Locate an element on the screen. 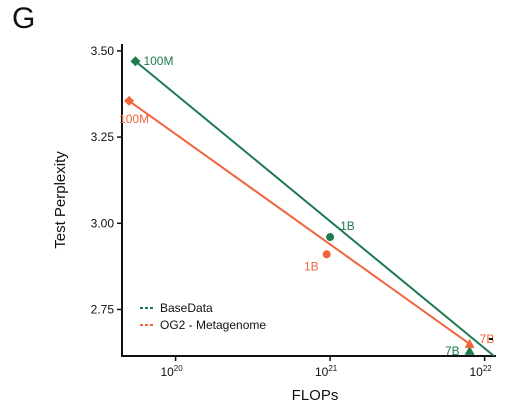 This screenshot has width=516, height=407. x-axis-title: FLOPs is located at coordinates (315, 395).